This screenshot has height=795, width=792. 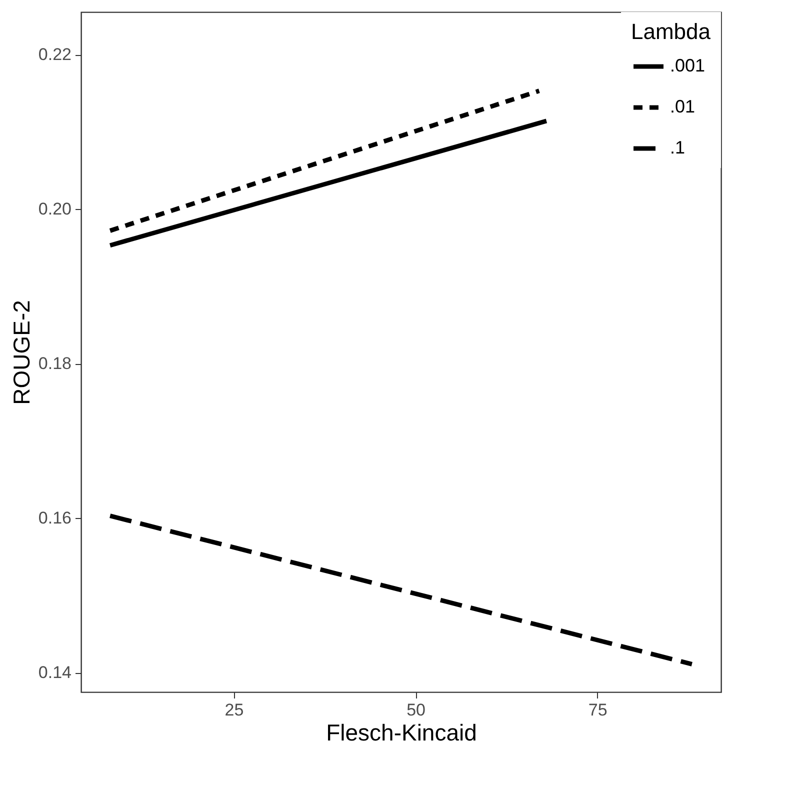 I want to click on y-tick-label: 0.22, so click(x=55, y=54).